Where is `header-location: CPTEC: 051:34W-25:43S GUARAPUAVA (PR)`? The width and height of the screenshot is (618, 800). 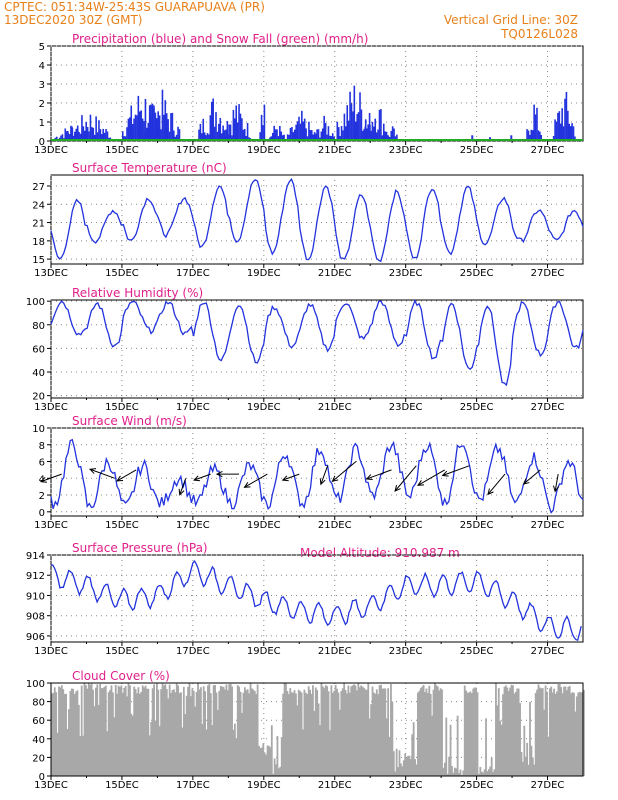 header-location: CPTEC: 051:34W-25:43S GUARAPUAVA (PR) is located at coordinates (134, 7).